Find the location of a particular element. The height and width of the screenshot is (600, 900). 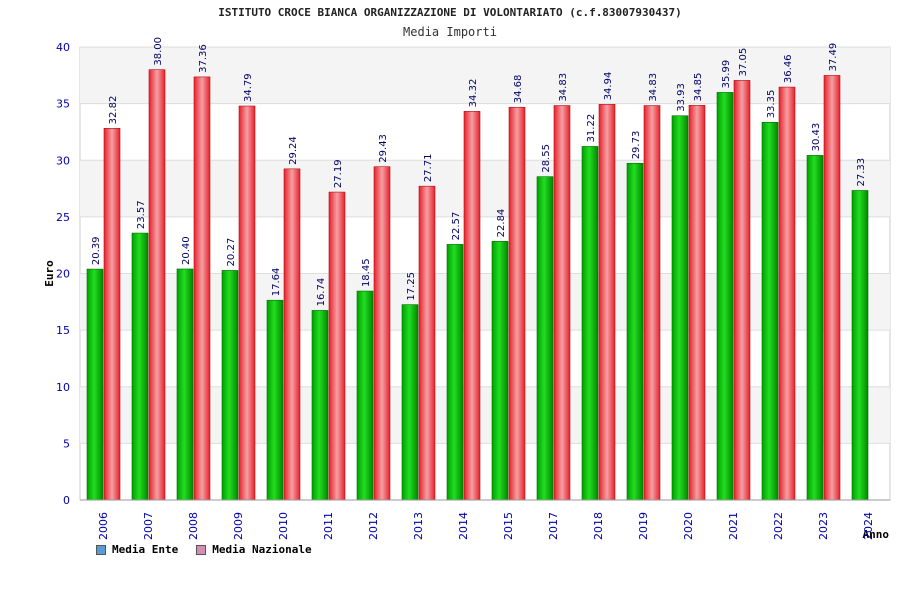

y-tick-label: 15 is located at coordinates (63, 330).